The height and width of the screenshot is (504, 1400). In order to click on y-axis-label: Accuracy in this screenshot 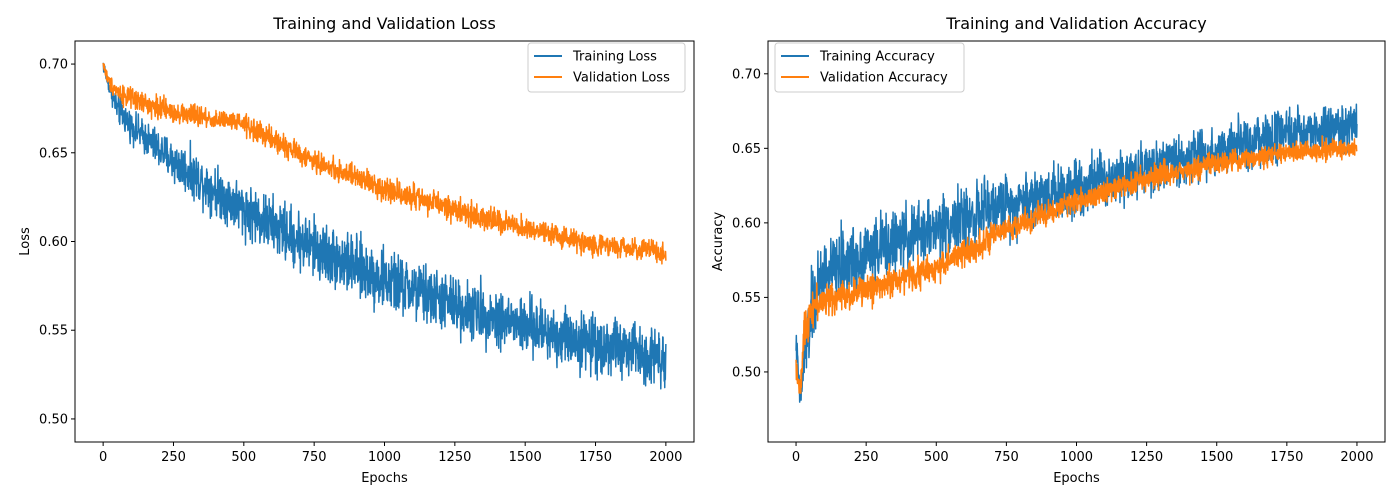, I will do `click(718, 242)`.